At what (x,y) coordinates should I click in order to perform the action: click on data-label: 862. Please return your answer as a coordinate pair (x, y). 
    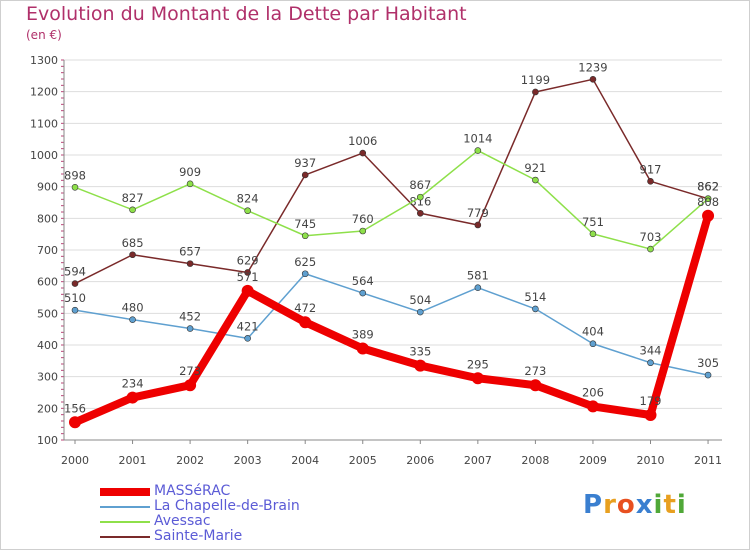
    Looking at the image, I should click on (708, 187).